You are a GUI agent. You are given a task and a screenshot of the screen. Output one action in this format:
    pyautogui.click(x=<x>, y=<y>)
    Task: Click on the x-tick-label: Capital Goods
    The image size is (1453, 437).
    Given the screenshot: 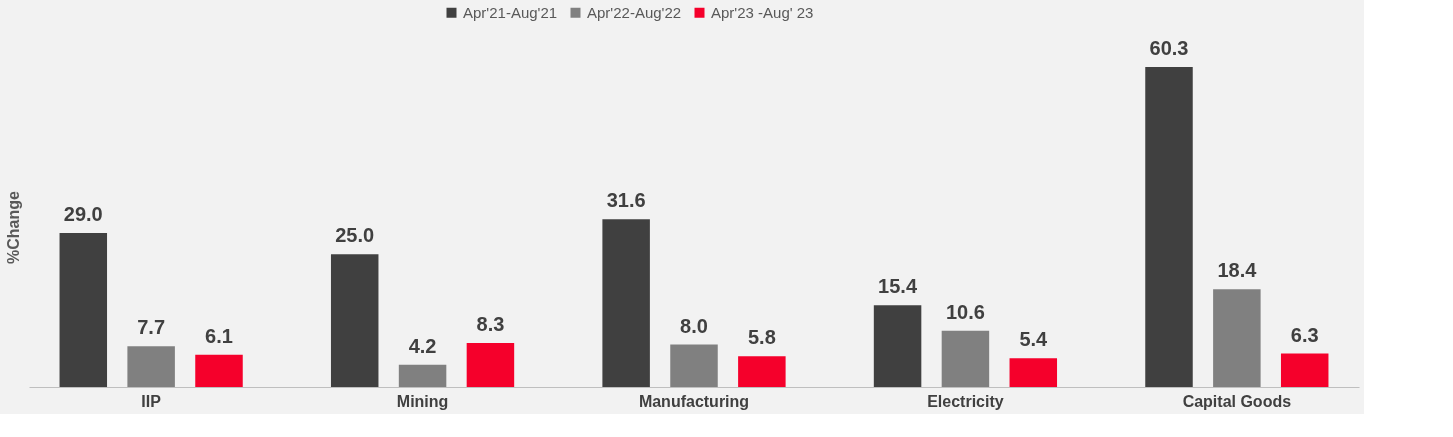 What is the action you would take?
    pyautogui.click(x=1237, y=401)
    